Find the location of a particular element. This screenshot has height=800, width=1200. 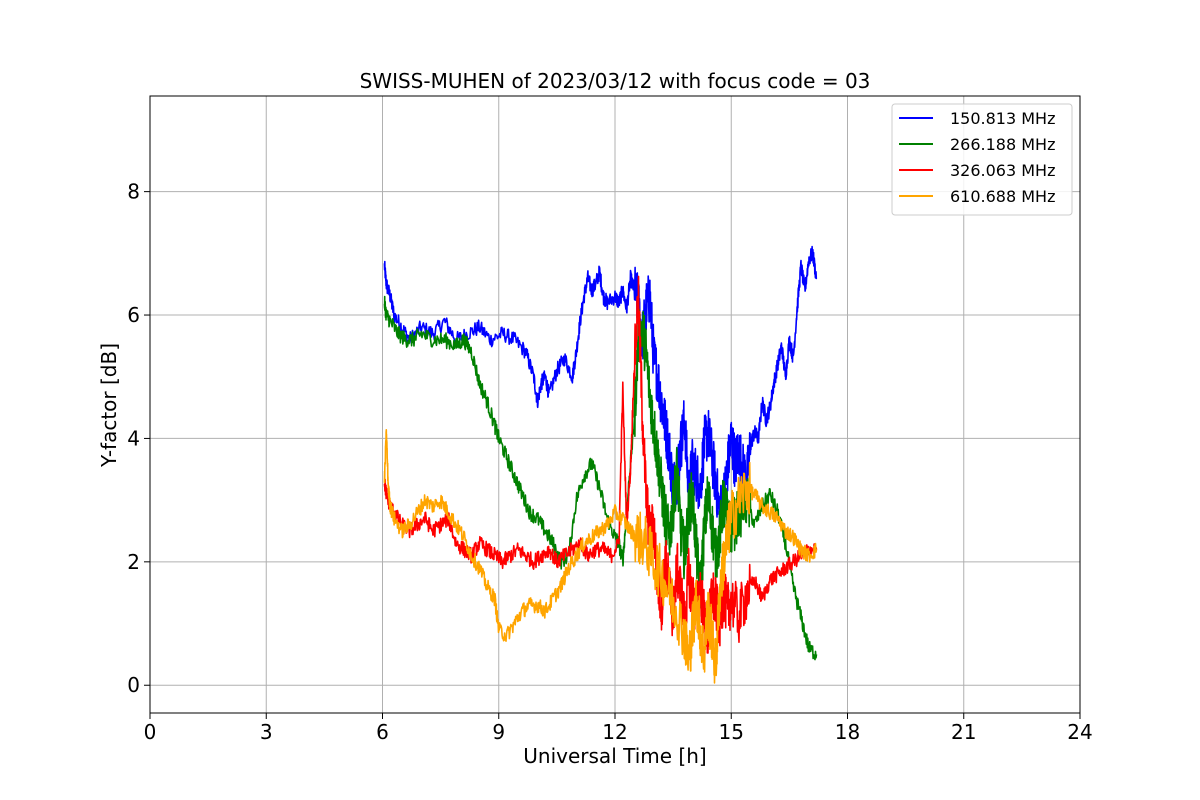

y-axis-label: Y-factor [dB] is located at coordinates (109, 405).